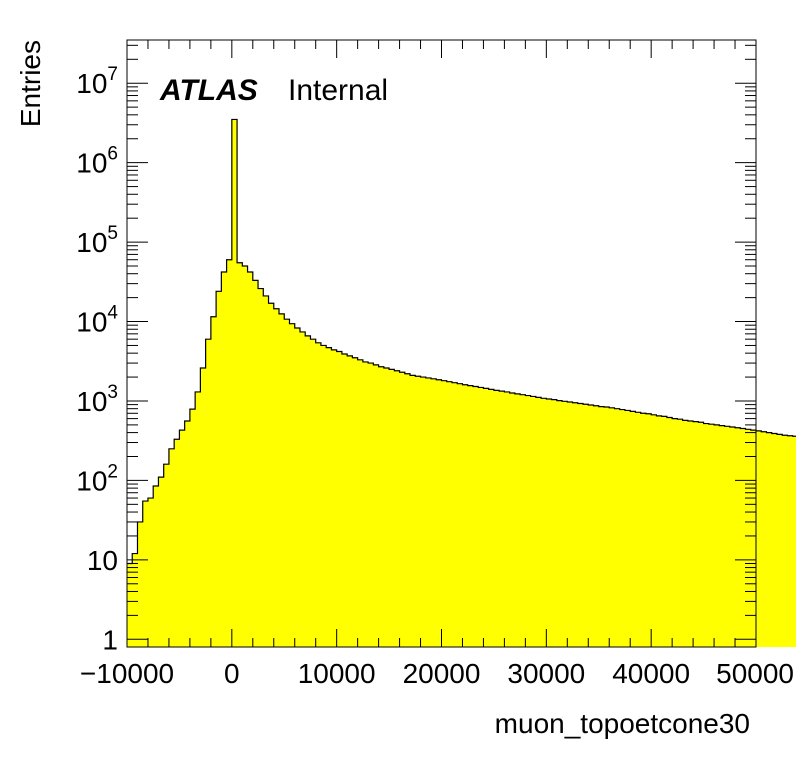 The image size is (796, 772). What do you see at coordinates (546, 673) in the screenshot?
I see `x-tick-label: 30000` at bounding box center [546, 673].